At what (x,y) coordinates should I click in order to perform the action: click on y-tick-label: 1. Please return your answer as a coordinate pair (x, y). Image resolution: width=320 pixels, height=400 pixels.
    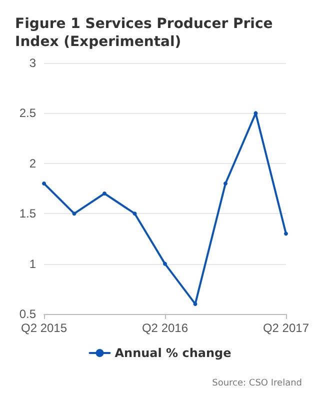
    Looking at the image, I should click on (32, 263).